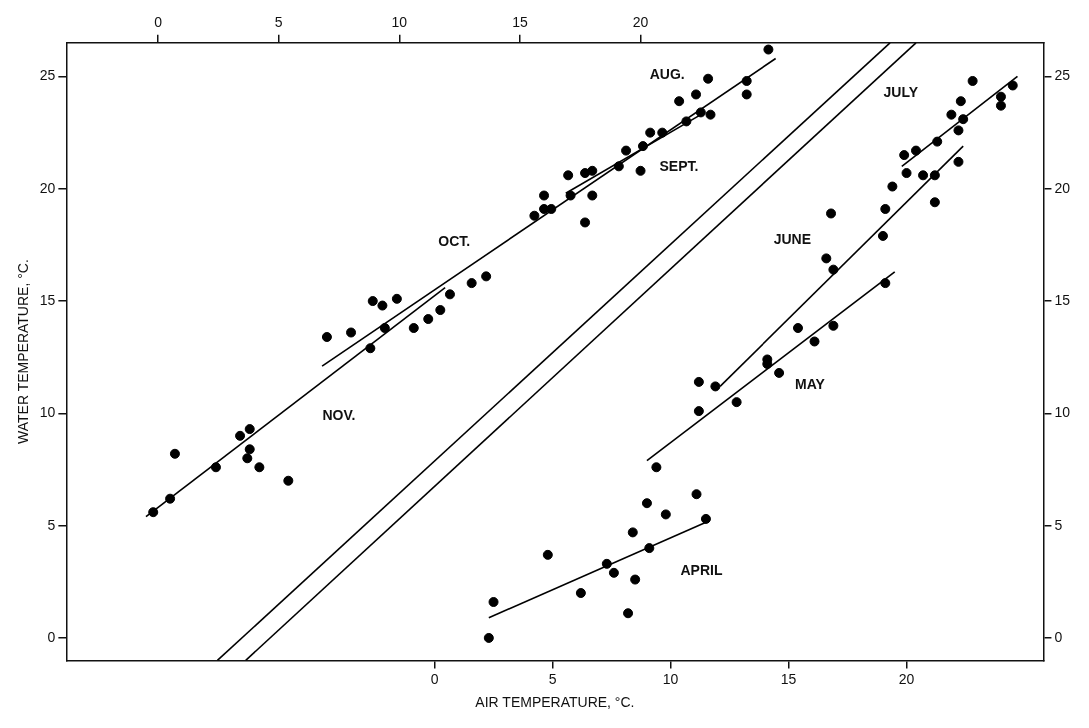 Image resolution: width=1089 pixels, height=728 pixels. I want to click on annotation: APRIL, so click(701, 570).